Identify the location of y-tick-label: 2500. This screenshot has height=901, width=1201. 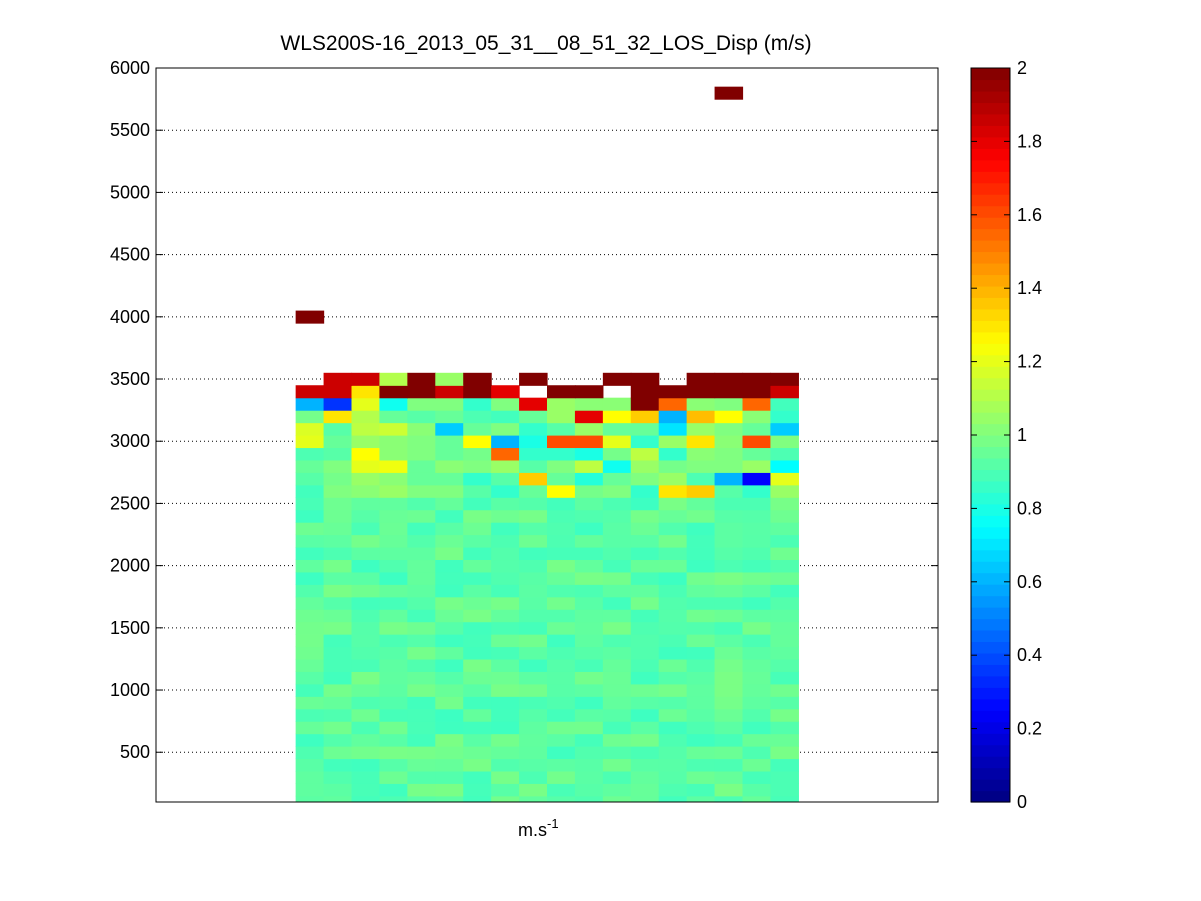
(130, 503).